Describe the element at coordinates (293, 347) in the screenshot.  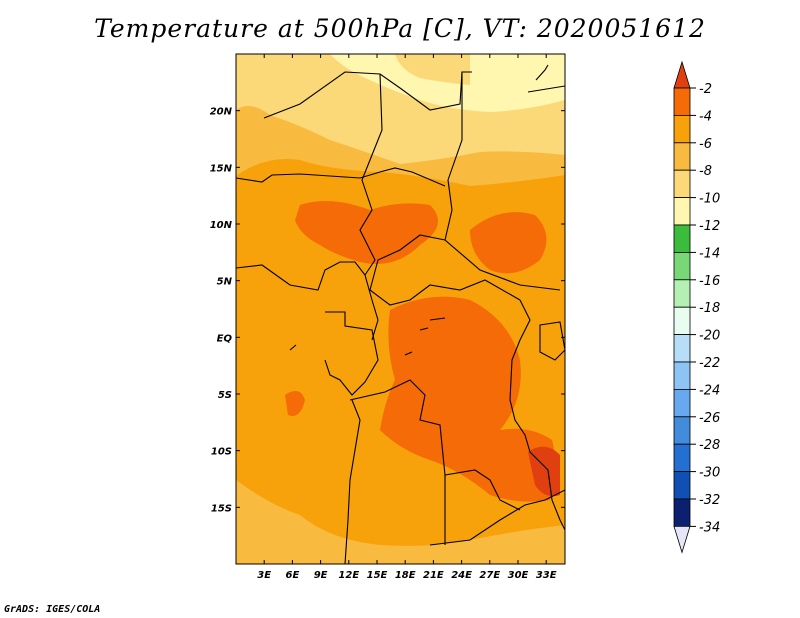
I see `coast-bioko` at that location.